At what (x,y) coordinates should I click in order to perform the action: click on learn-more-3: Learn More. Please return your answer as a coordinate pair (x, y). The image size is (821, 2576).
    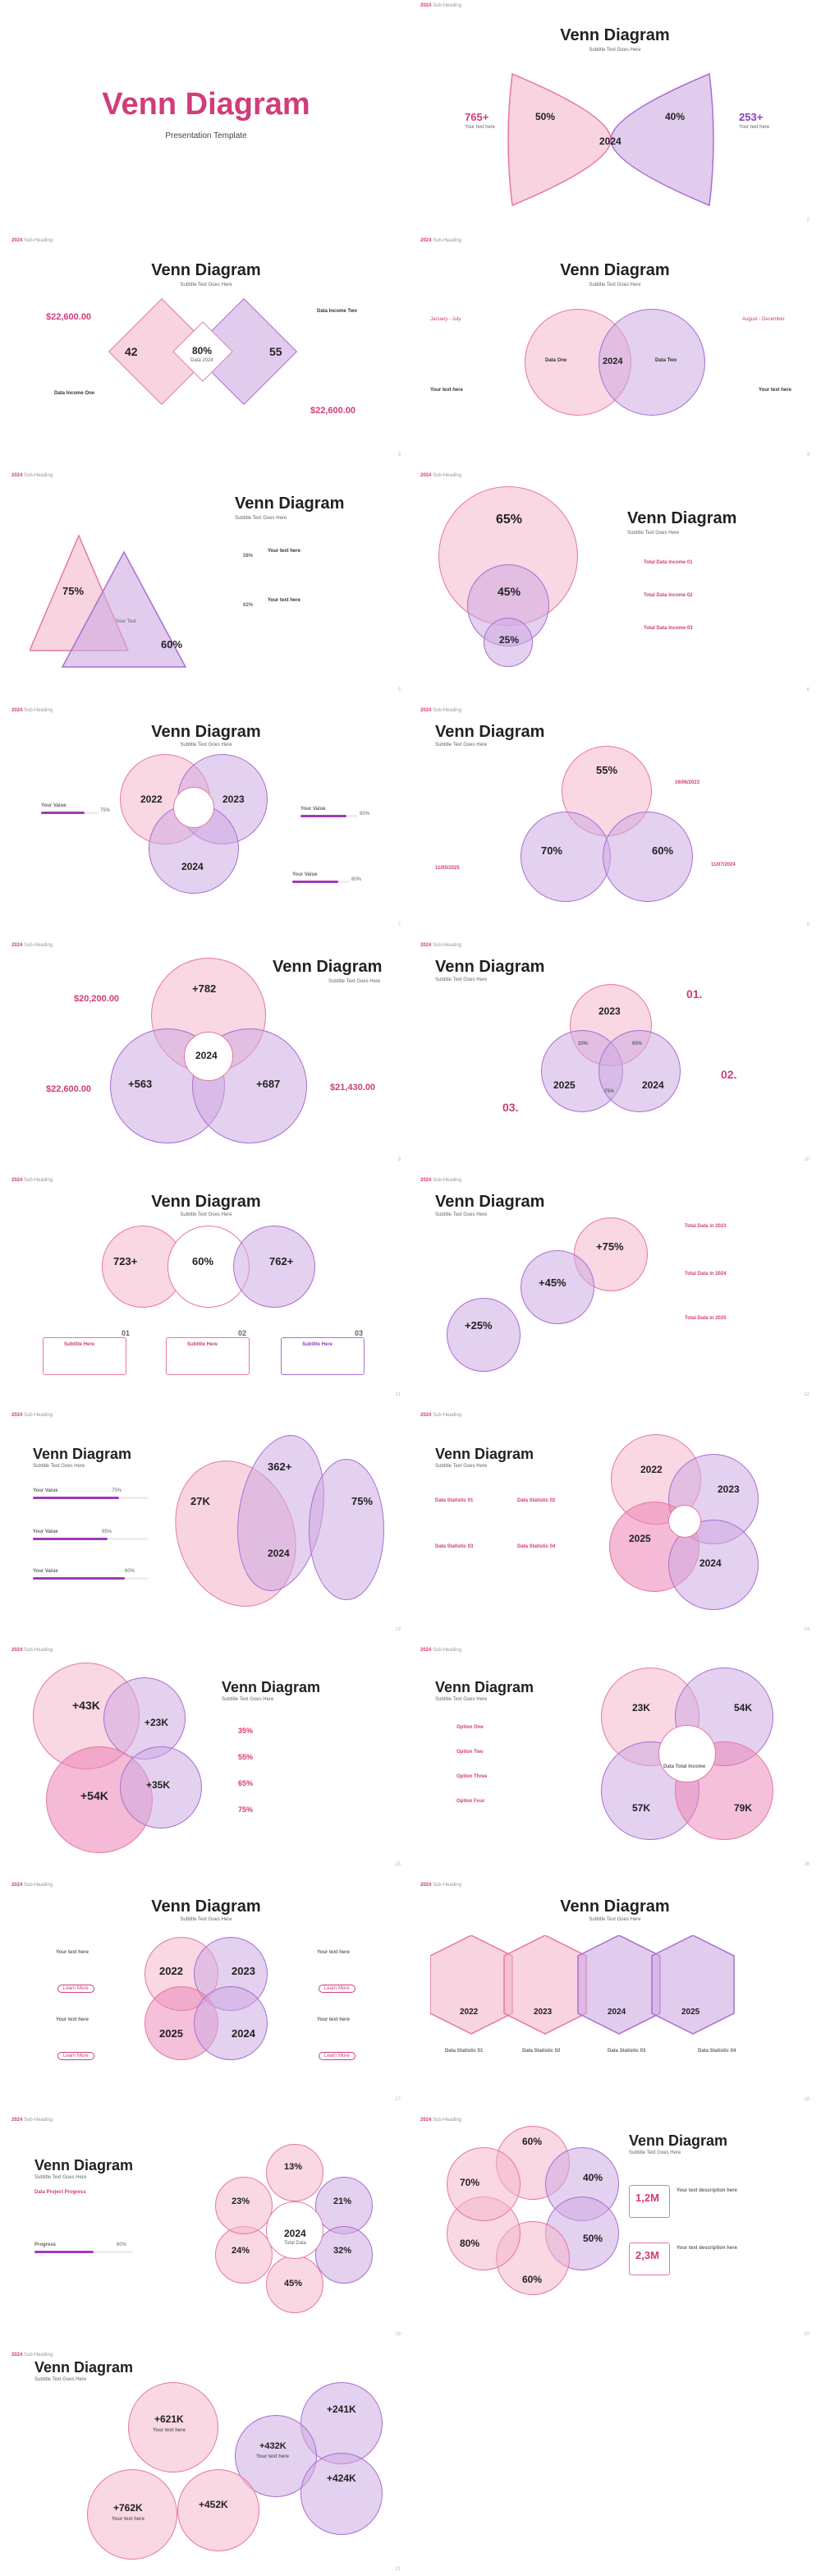
    Looking at the image, I should click on (75, 2056).